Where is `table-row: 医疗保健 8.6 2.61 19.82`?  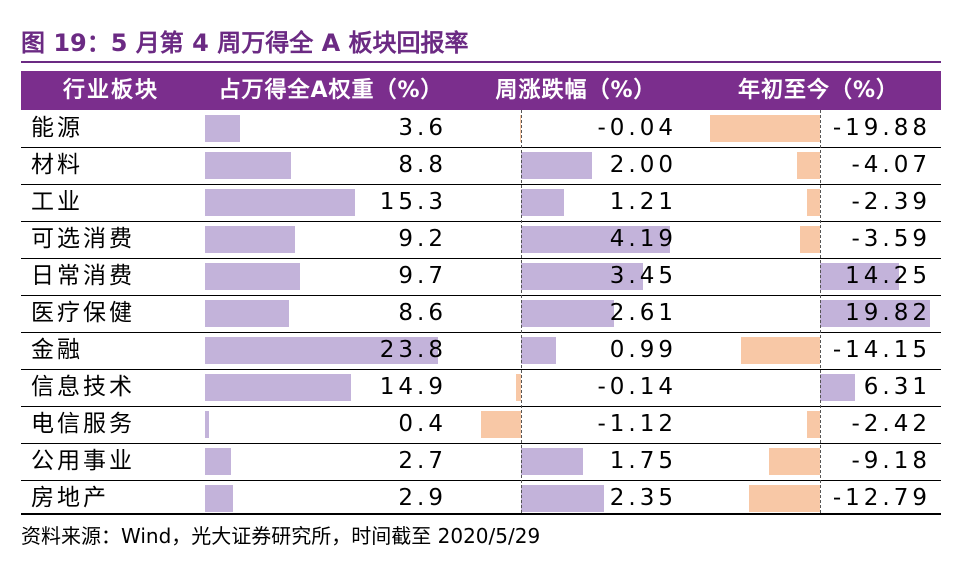 table-row: 医疗保健 8.6 2.61 19.82 is located at coordinates (481, 313).